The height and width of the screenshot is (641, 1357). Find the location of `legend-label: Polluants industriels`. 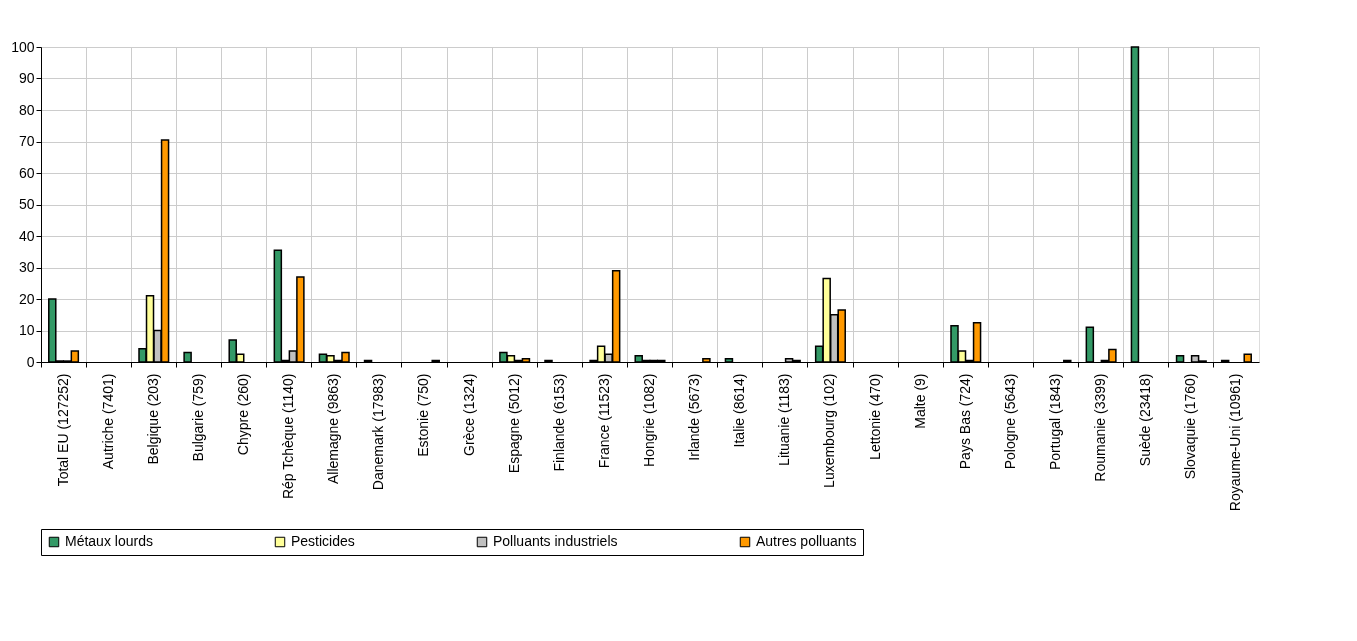

legend-label: Polluants industriels is located at coordinates (555, 541).